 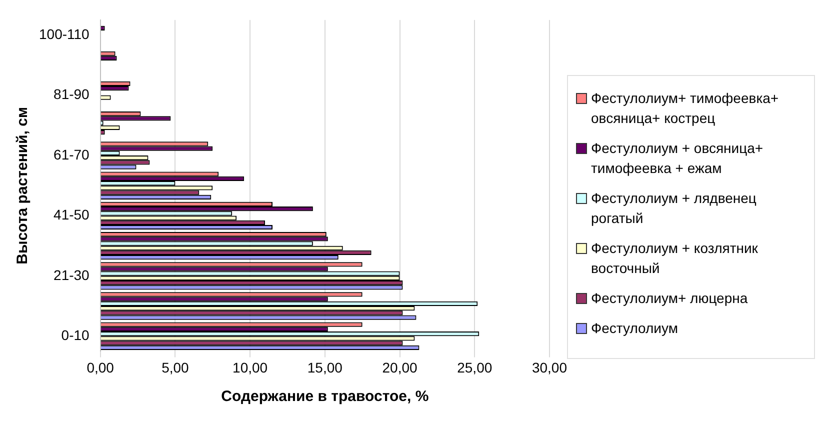 I want to click on x-tick-label: 20,00, so click(x=400, y=367).